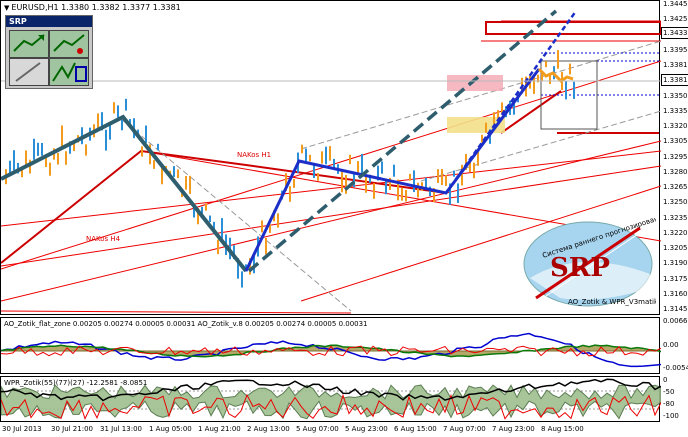 Image resolution: width=688 pixels, height=437 pixels. What do you see at coordinates (69, 72) in the screenshot?
I see `zigzag-tool-icon` at bounding box center [69, 72].